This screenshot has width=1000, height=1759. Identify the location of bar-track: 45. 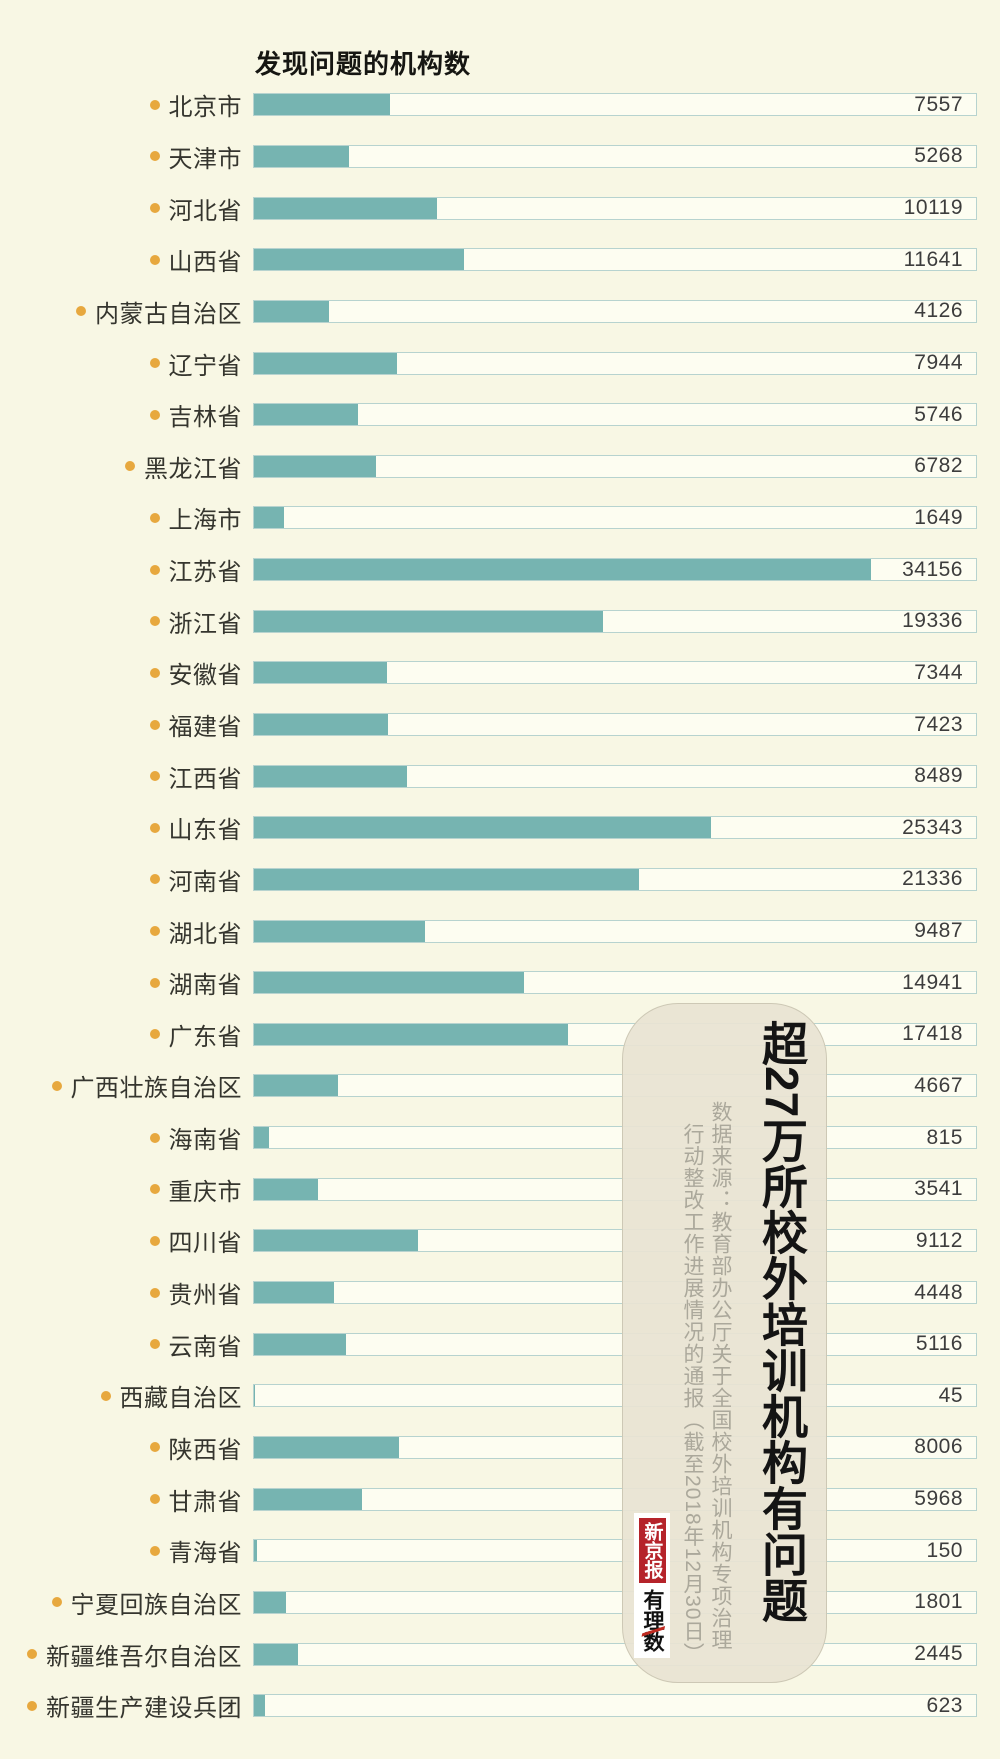
(615, 1396).